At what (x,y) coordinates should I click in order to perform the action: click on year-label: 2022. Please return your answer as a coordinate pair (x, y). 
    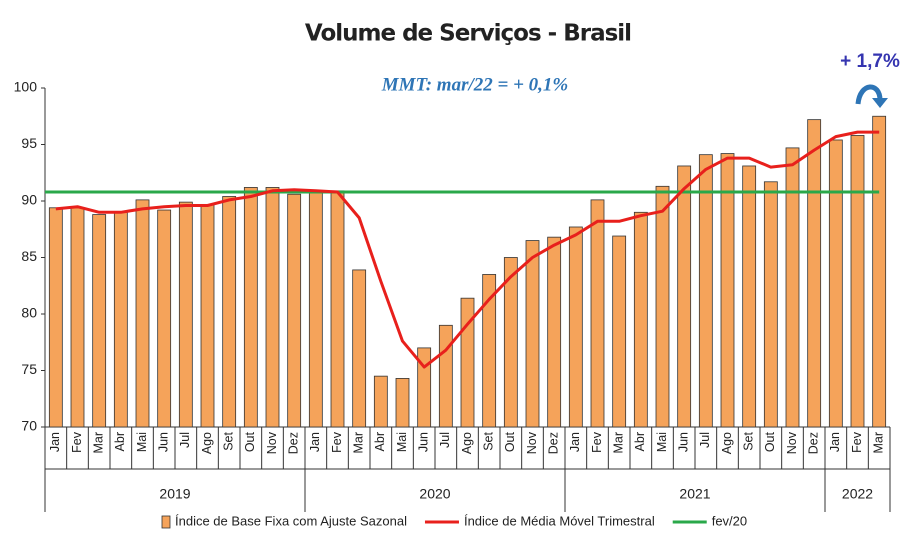
    Looking at the image, I should click on (857, 494).